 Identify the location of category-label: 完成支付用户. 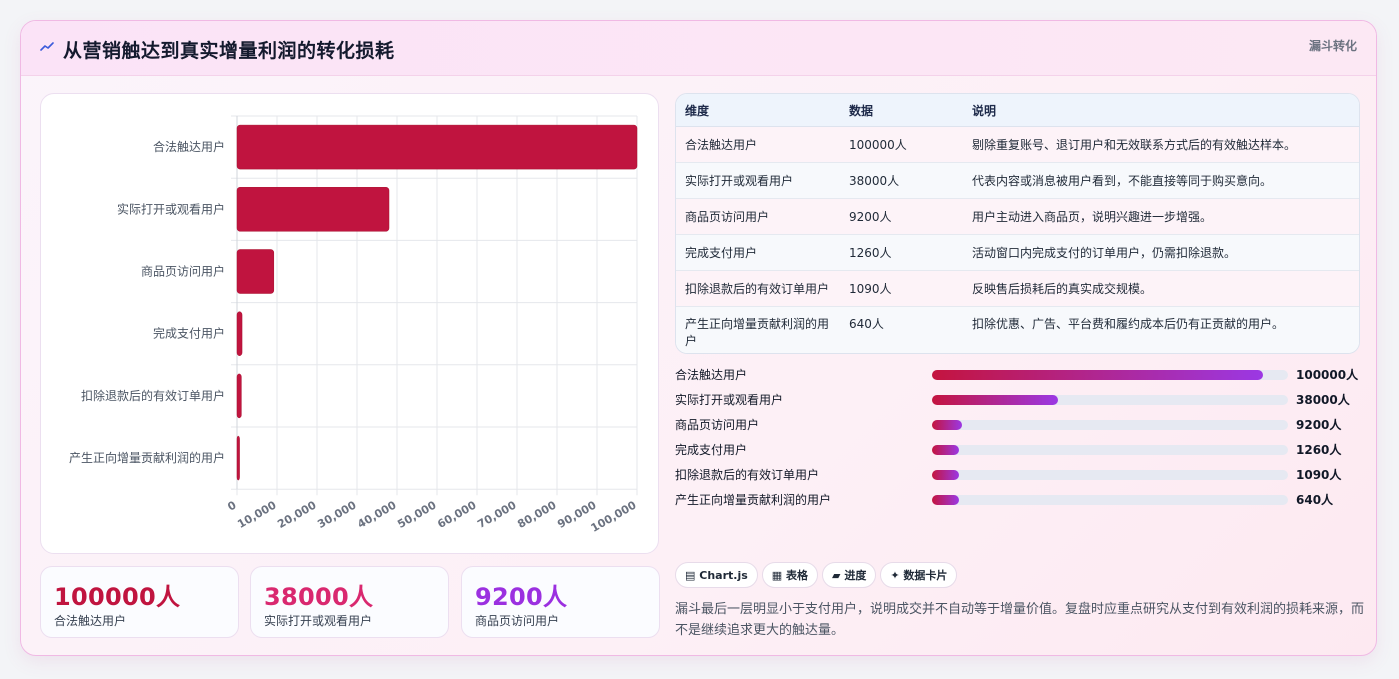
(189, 333).